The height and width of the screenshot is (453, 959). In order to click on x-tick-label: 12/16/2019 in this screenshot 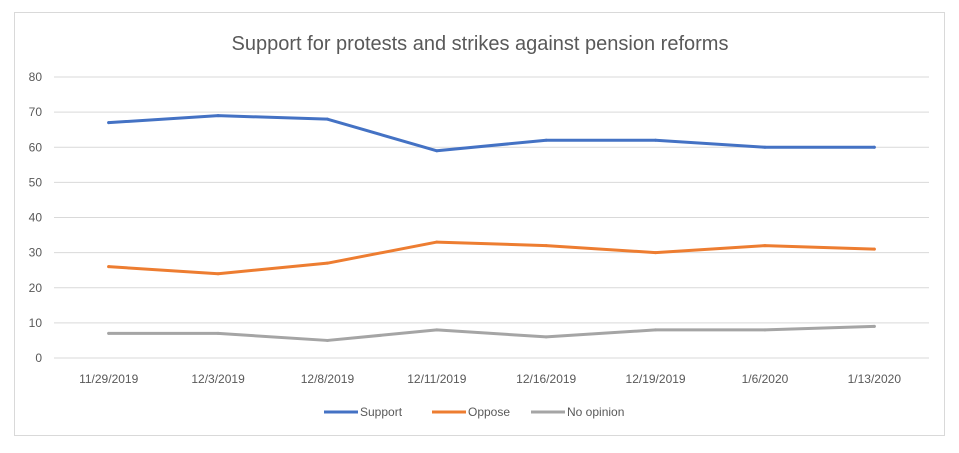, I will do `click(546, 379)`.